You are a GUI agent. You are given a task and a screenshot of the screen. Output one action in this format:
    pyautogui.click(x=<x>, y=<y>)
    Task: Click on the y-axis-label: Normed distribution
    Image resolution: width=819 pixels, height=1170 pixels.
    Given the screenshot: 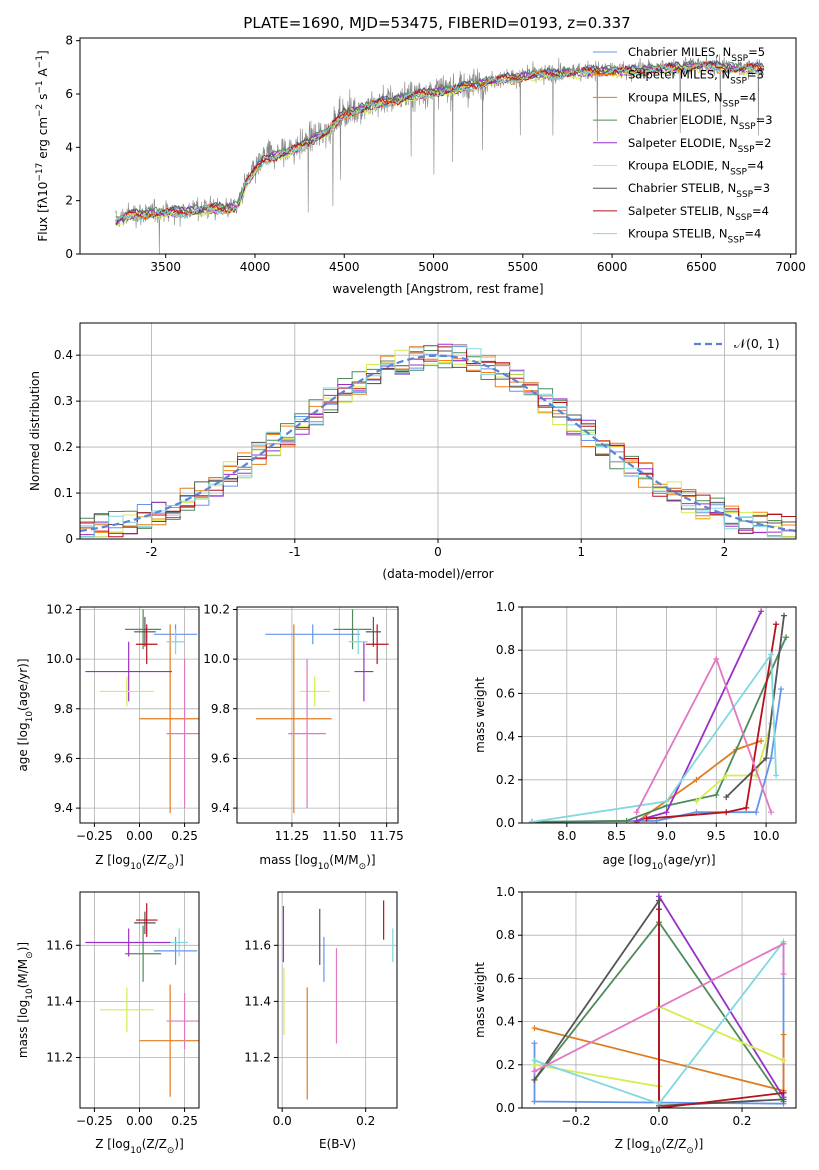 What is the action you would take?
    pyautogui.click(x=35, y=431)
    